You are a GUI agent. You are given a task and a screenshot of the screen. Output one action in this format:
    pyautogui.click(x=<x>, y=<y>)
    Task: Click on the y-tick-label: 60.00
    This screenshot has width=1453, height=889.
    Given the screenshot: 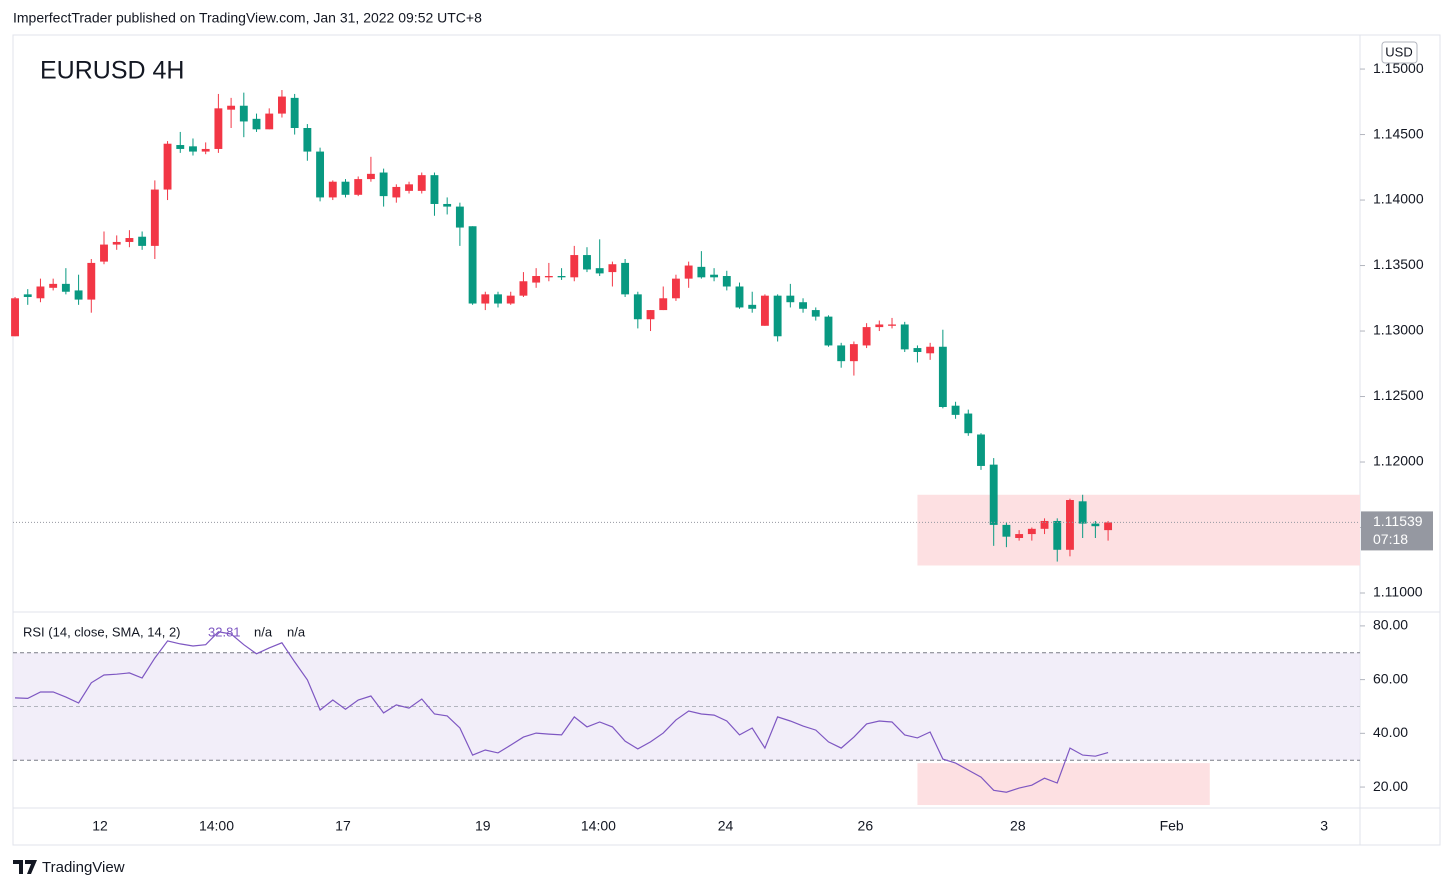 What is the action you would take?
    pyautogui.click(x=1390, y=678)
    